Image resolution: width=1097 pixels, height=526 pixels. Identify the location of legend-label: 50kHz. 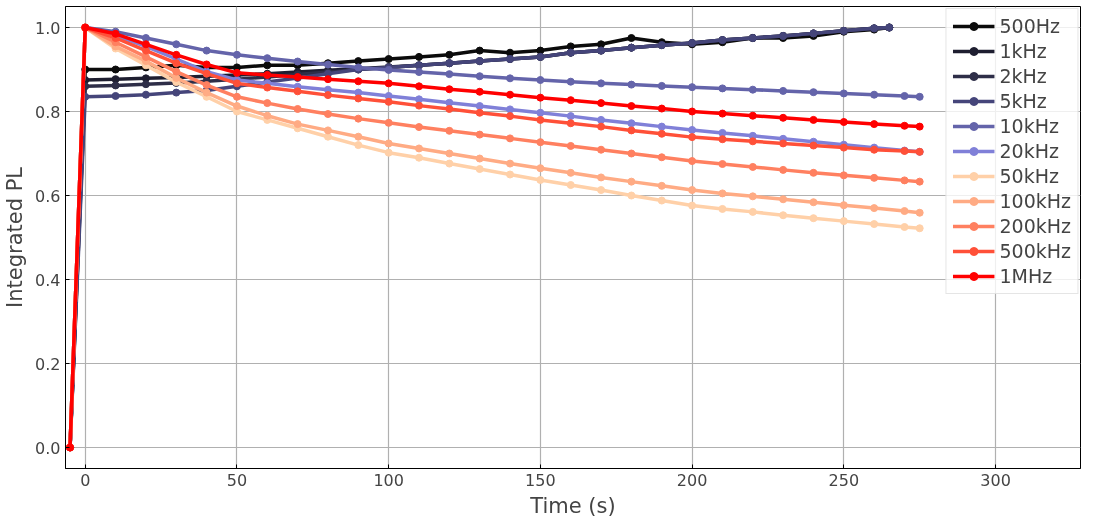
(1029, 176).